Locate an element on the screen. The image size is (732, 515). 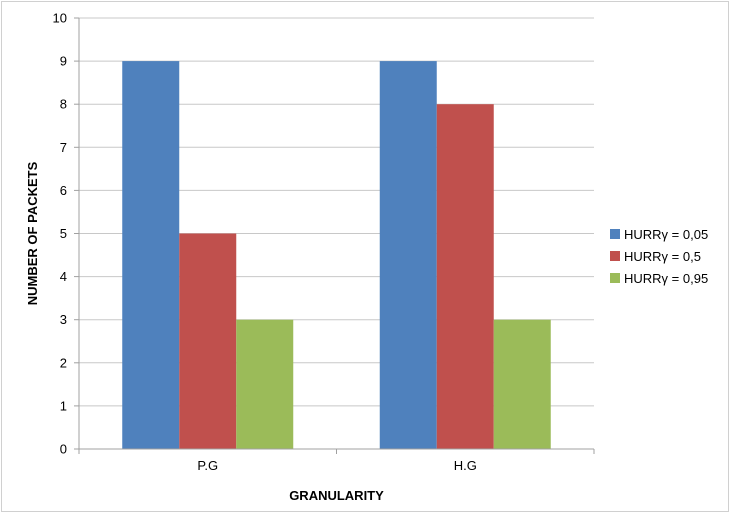
y-tick-label: 8 is located at coordinates (63, 104).